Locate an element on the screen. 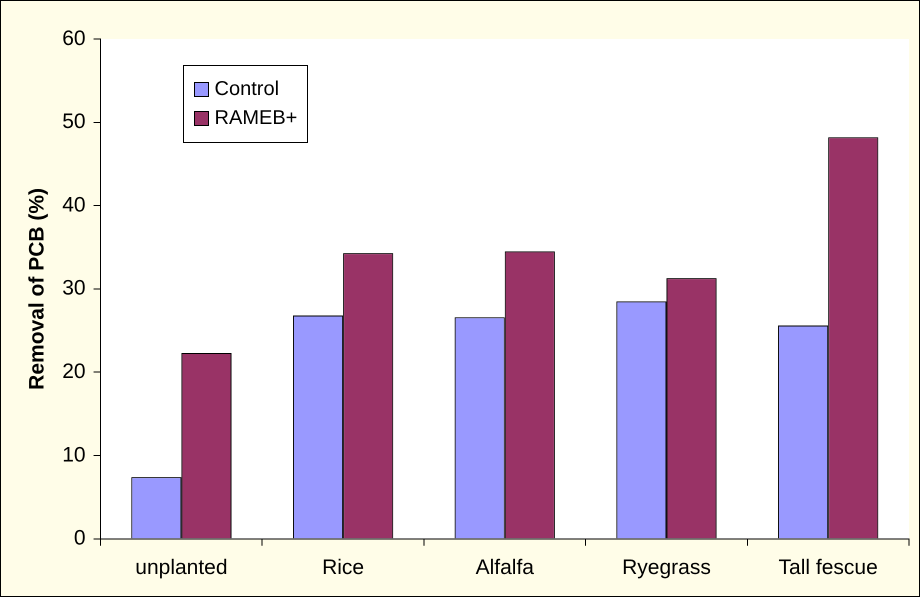 This screenshot has width=920, height=597. legend-label: Control is located at coordinates (247, 89).